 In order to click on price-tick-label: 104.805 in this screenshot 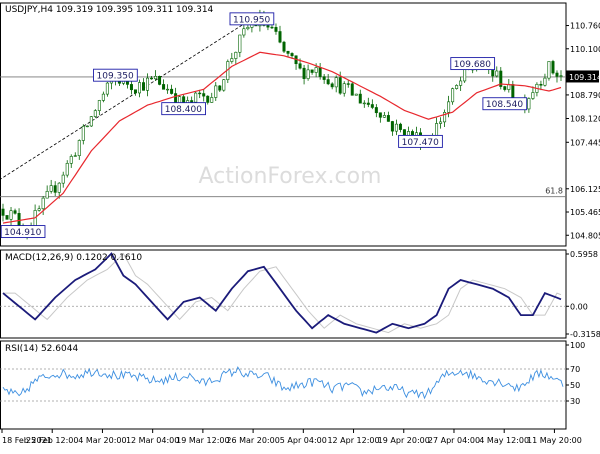, I will do `click(585, 235)`.